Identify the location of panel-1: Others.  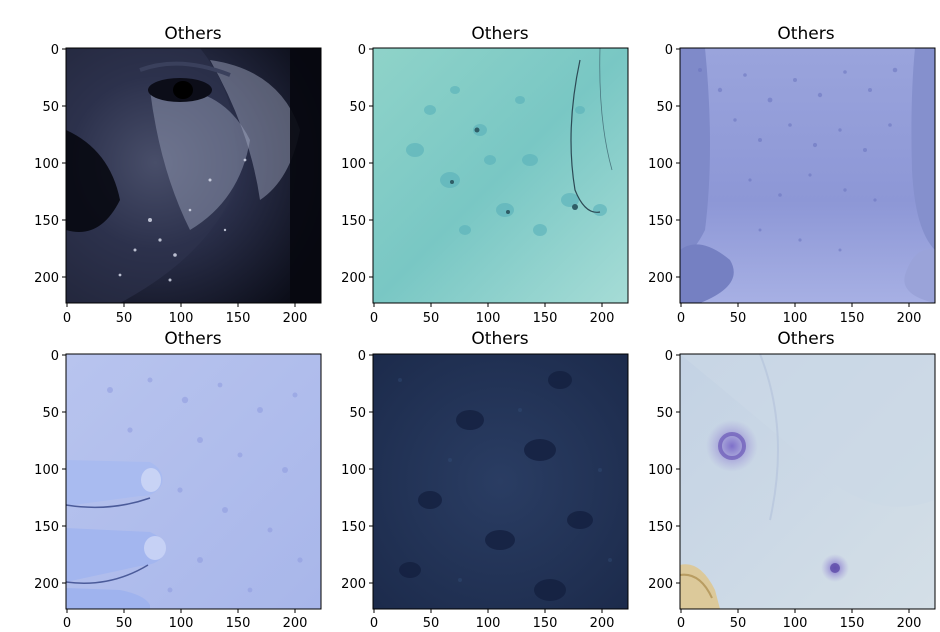
(178, 175).